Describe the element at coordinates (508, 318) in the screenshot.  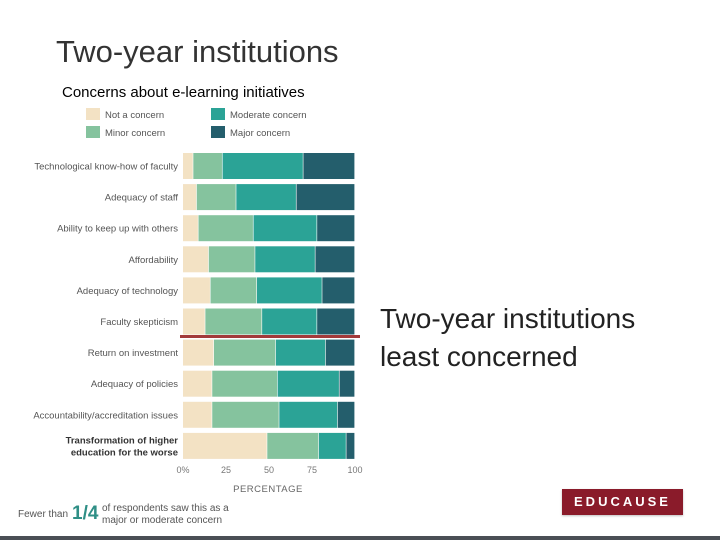
I see `callout-line-1: Two-year institutions` at that location.